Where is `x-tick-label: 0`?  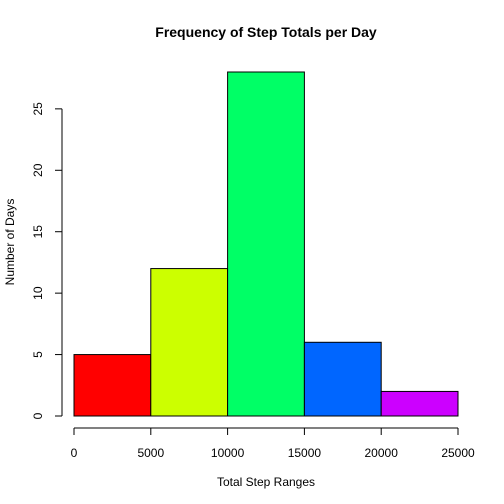 x-tick-label: 0 is located at coordinates (74, 453).